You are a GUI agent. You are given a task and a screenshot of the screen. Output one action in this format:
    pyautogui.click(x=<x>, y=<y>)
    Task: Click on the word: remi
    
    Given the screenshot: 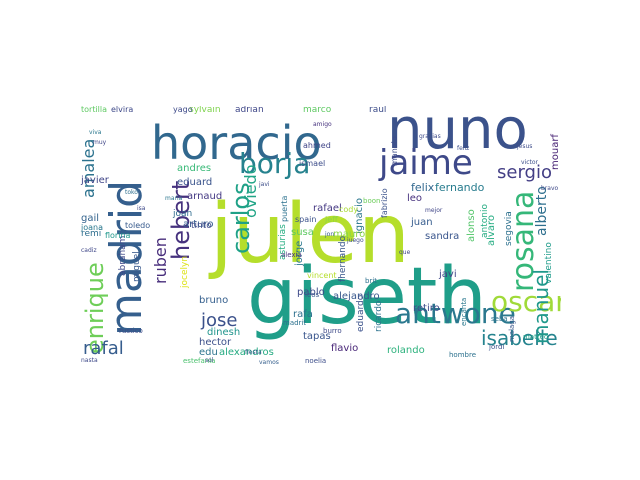 What is the action you would take?
    pyautogui.click(x=91, y=234)
    